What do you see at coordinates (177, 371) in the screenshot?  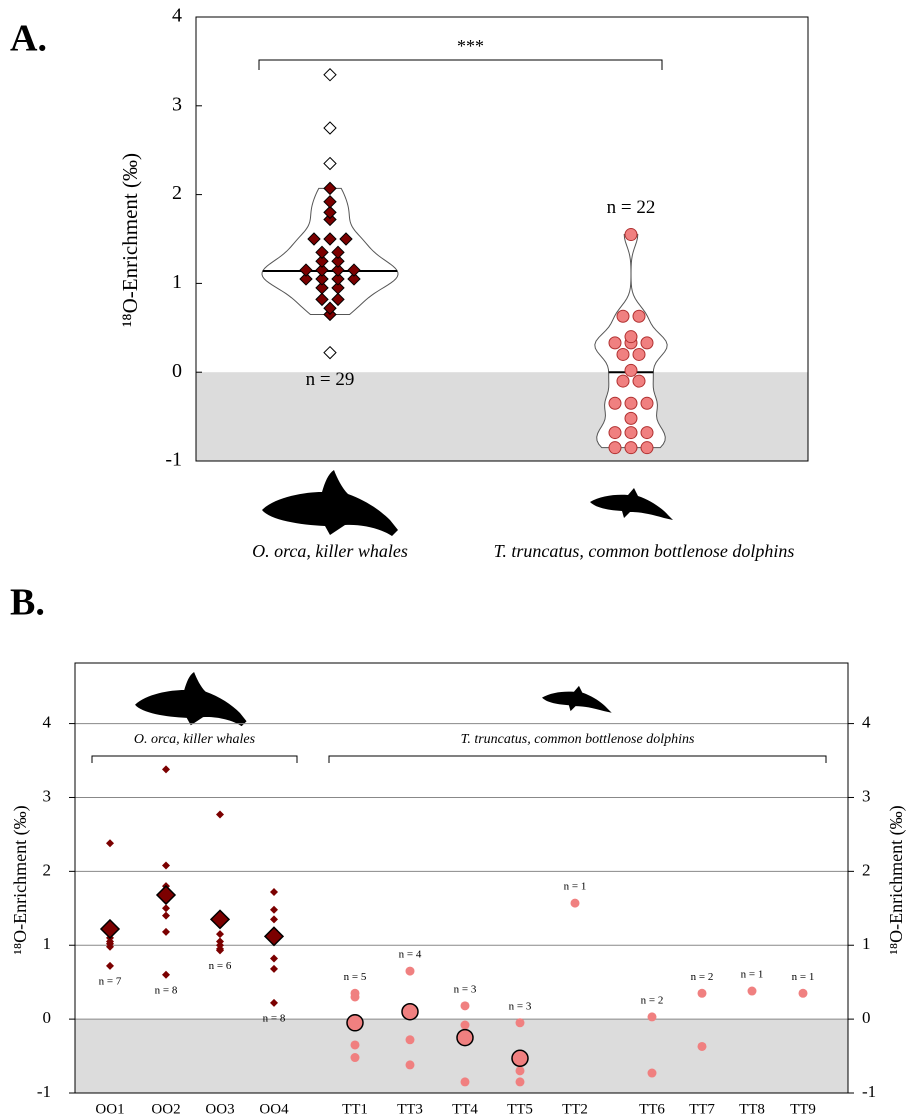 I see `y-tick-label: 0` at bounding box center [177, 371].